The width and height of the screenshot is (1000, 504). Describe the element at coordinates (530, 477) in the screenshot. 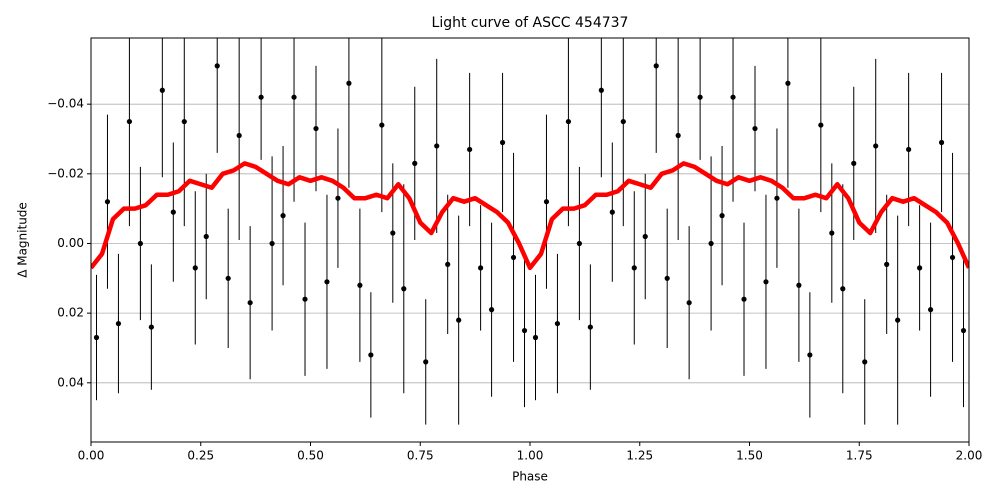

I see `x-axis-label: Phase` at that location.